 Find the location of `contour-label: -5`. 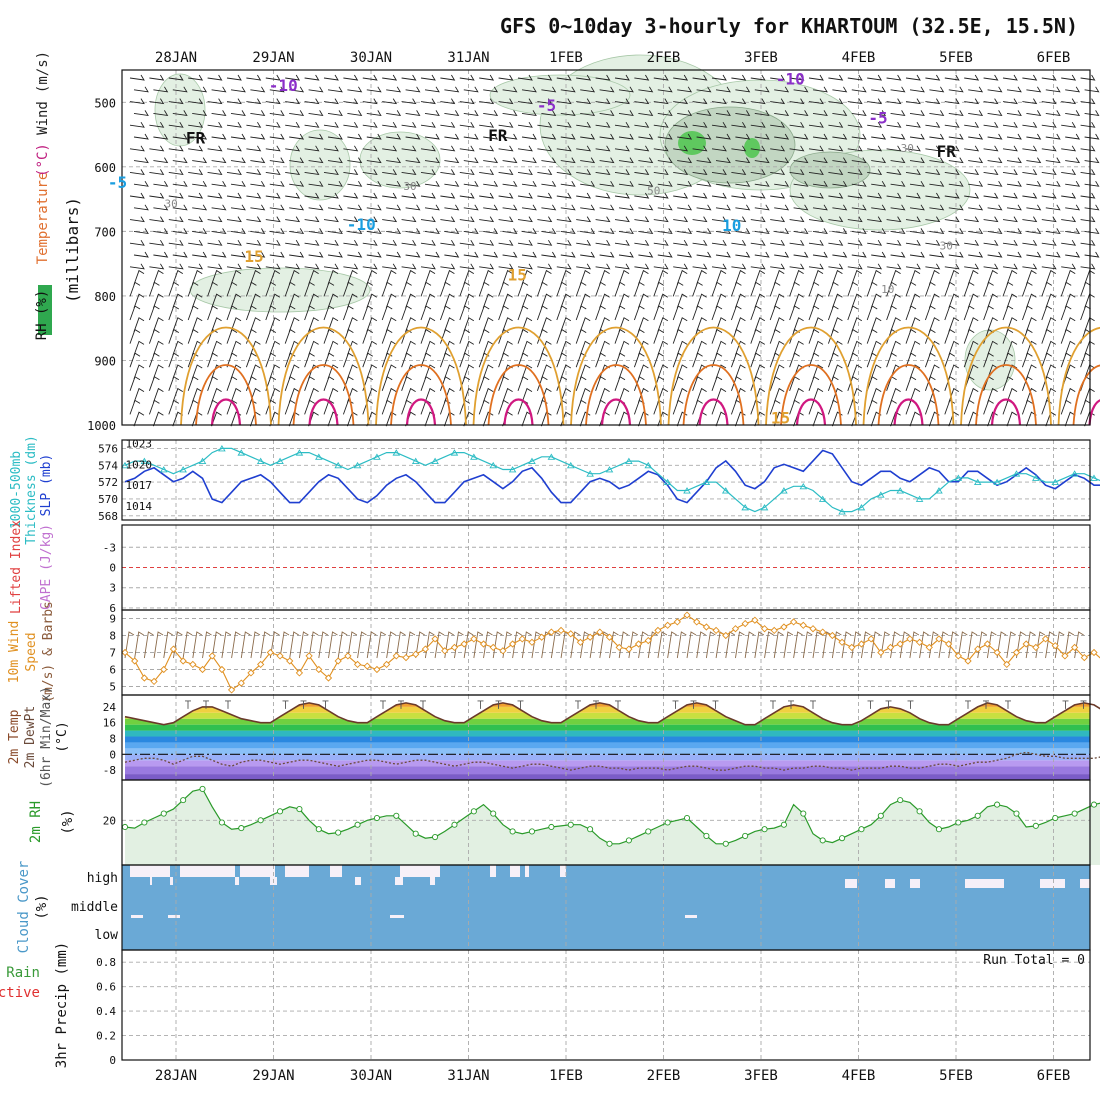

contour-label: -5 is located at coordinates (546, 105).